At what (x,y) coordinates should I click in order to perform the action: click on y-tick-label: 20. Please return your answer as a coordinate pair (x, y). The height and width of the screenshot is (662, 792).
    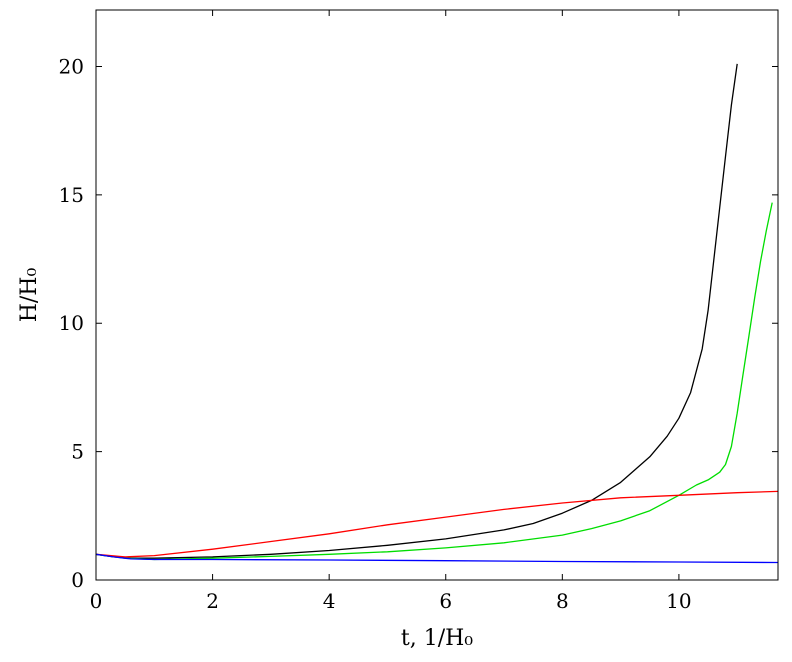
    Looking at the image, I should click on (71, 66).